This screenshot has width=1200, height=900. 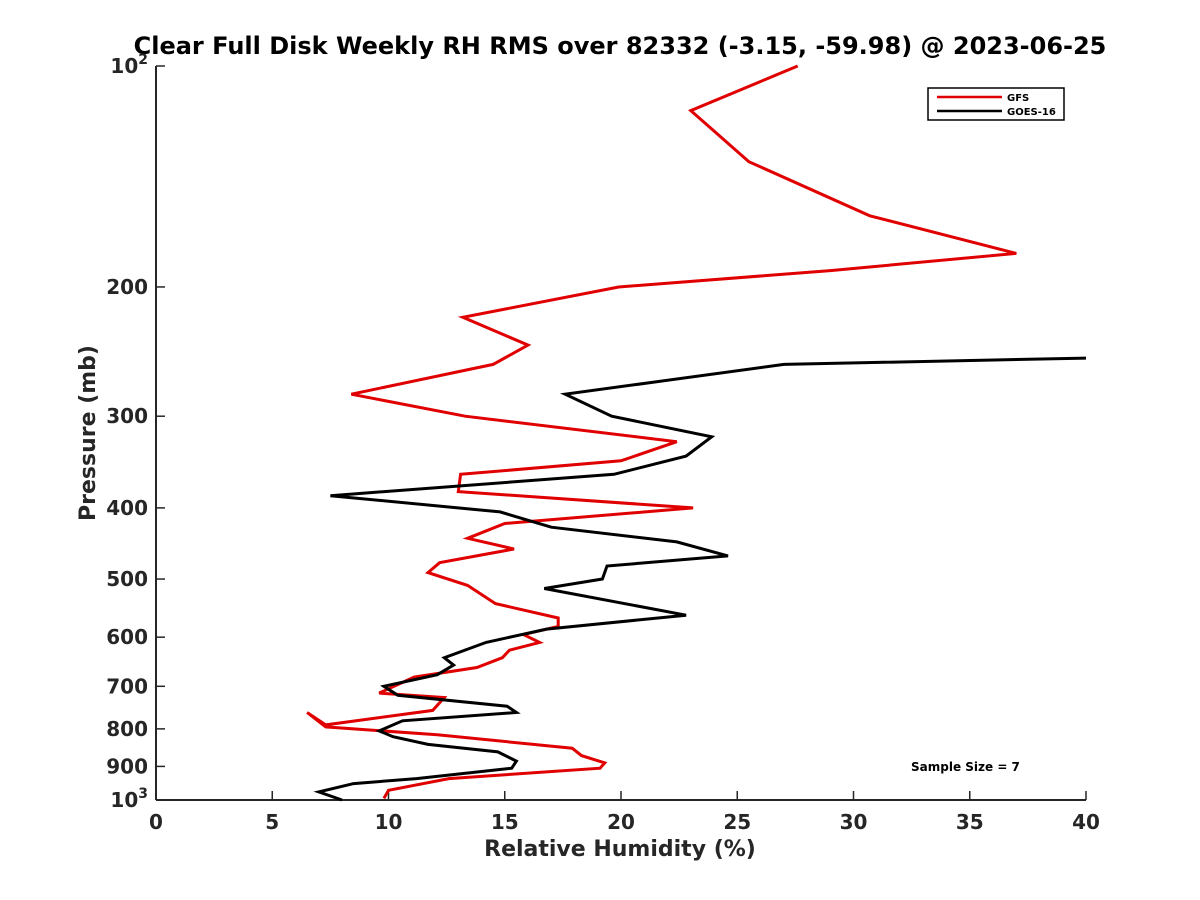 What do you see at coordinates (127, 579) in the screenshot?
I see `y-tick-label: 500` at bounding box center [127, 579].